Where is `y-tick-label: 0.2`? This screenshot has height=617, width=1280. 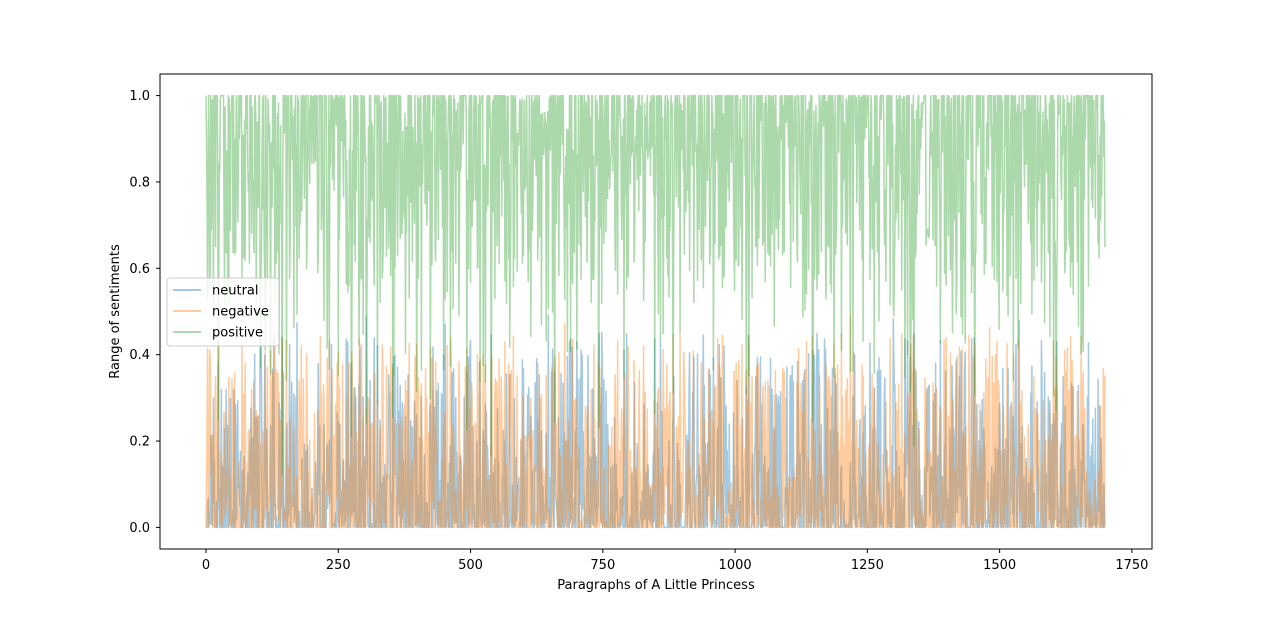
y-tick-label: 0.2 is located at coordinates (139, 442).